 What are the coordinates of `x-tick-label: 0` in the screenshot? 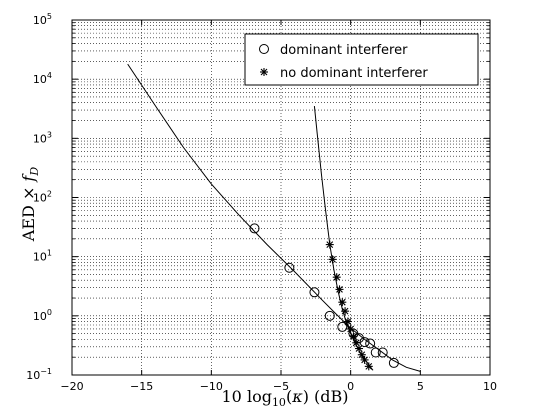 It's located at (350, 386).